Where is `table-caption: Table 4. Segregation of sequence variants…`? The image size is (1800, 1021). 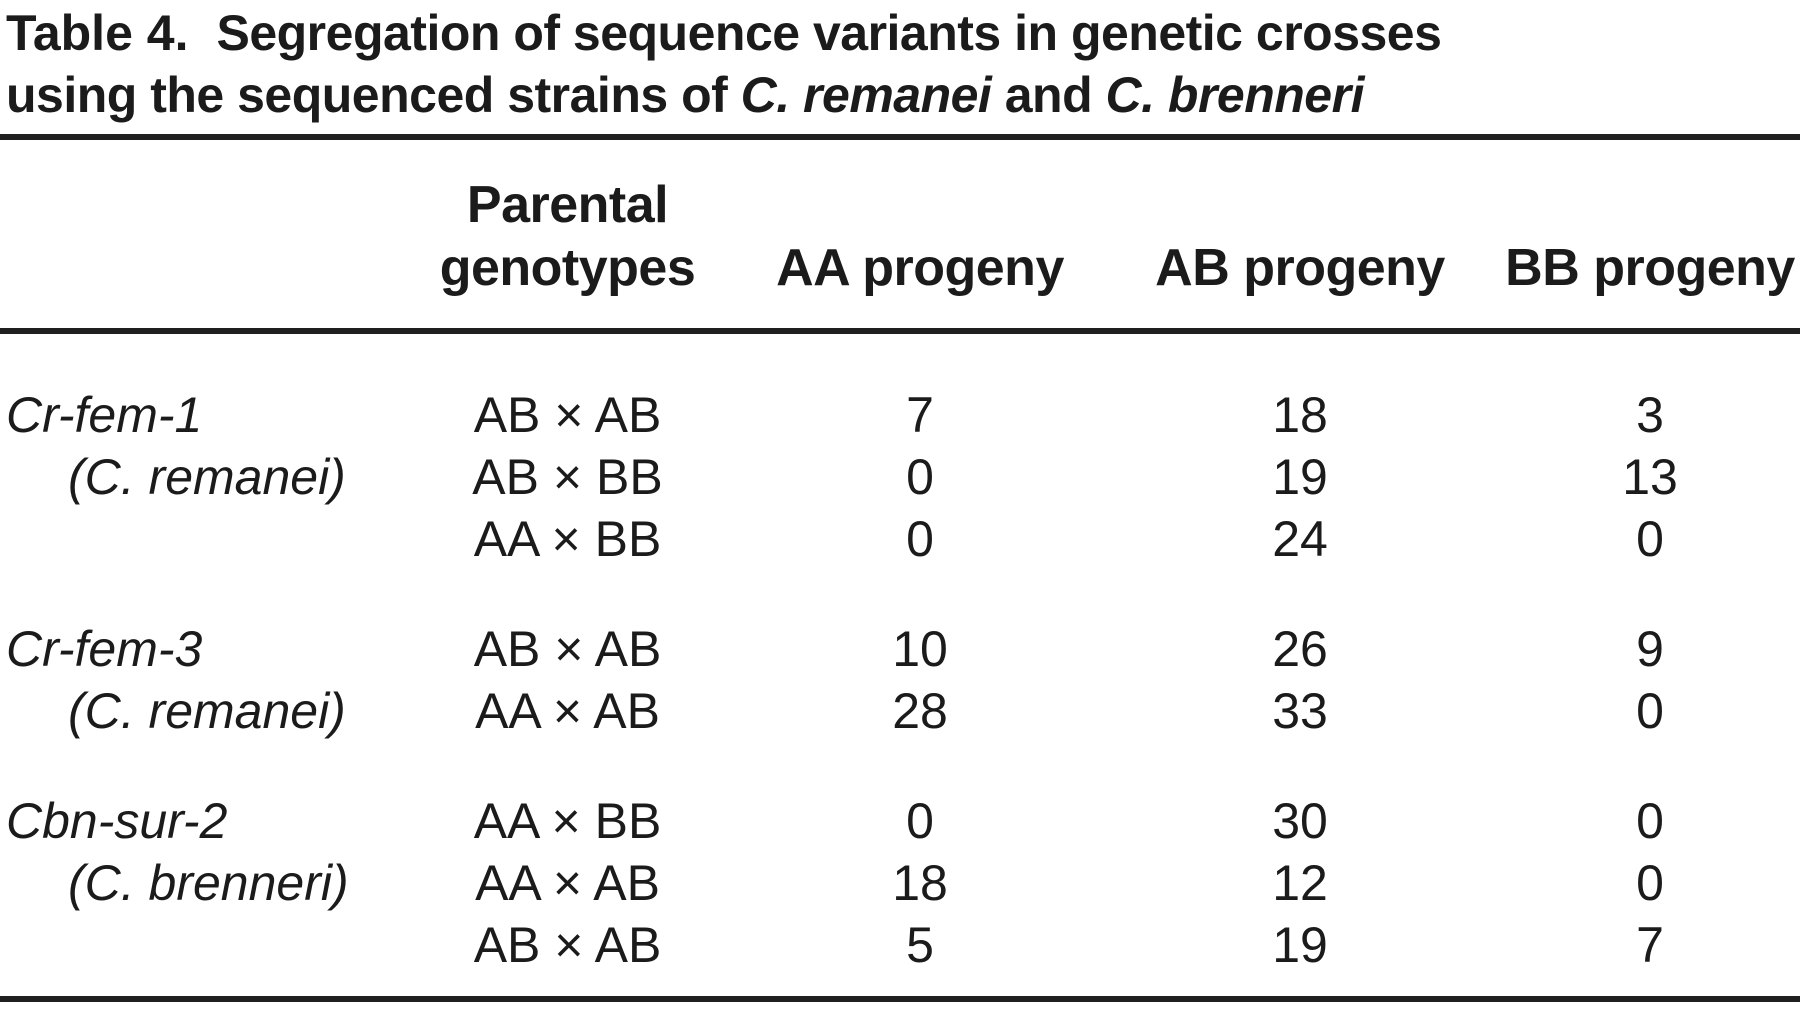
table-caption: Table 4. Segregation of sequence variants… is located at coordinates (900, 63).